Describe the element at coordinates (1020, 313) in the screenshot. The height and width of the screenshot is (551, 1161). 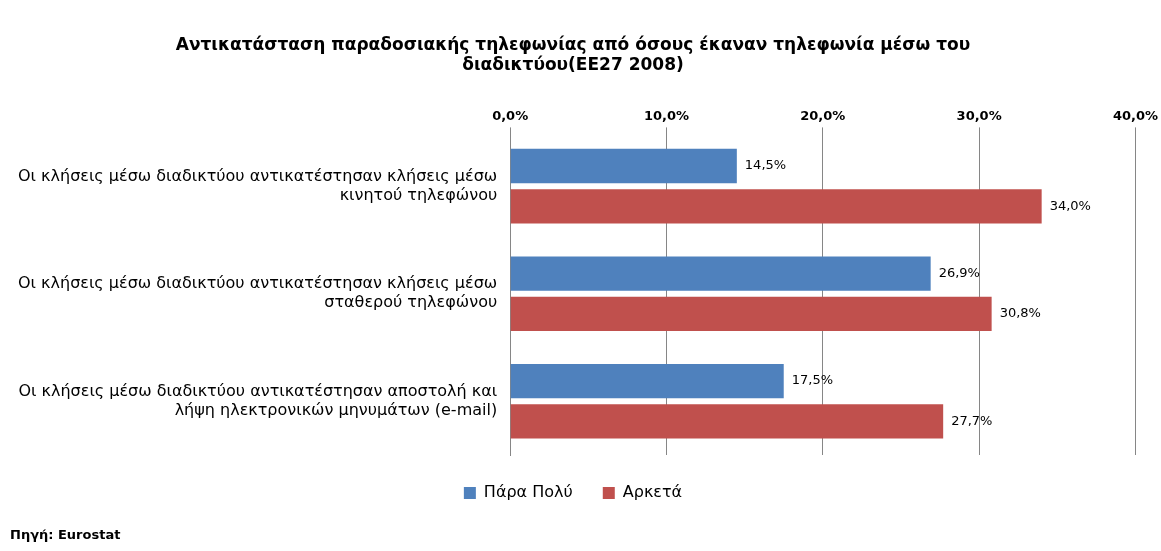
I see `data-label: 30,8%` at that location.